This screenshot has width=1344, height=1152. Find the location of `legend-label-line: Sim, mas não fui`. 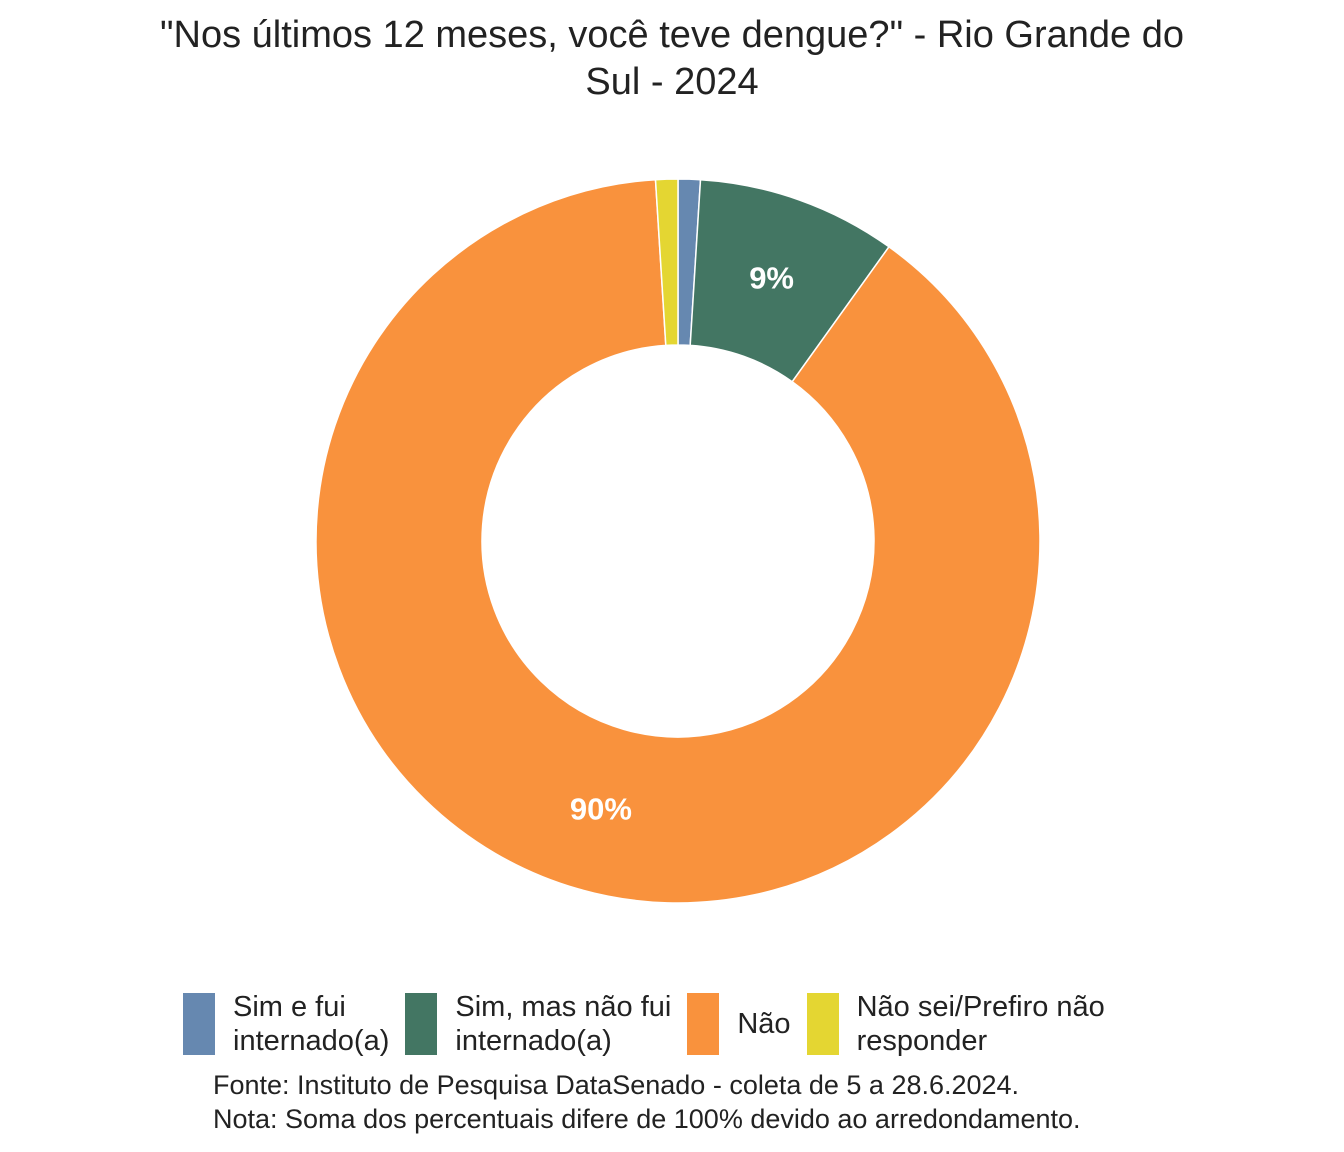

legend-label-line: Sim, mas não fui is located at coordinates (563, 1007).